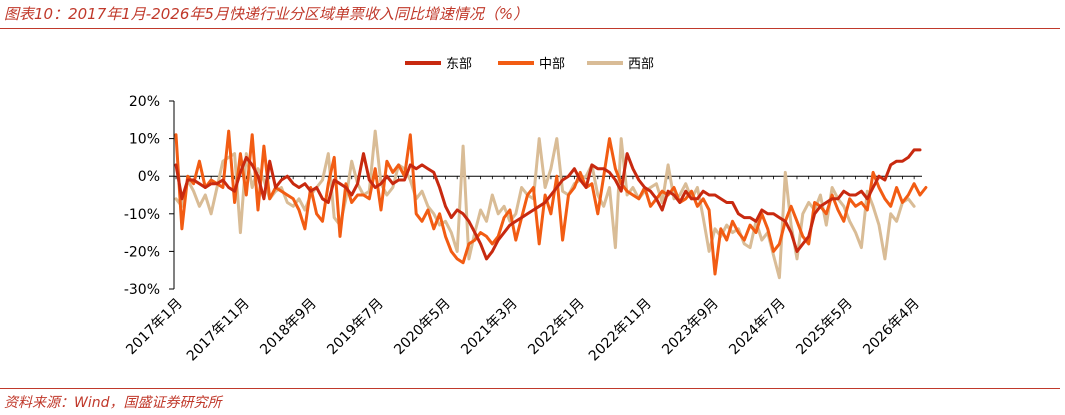  Describe the element at coordinates (144, 140) in the screenshot. I see `y-tick-label: 10%` at that location.